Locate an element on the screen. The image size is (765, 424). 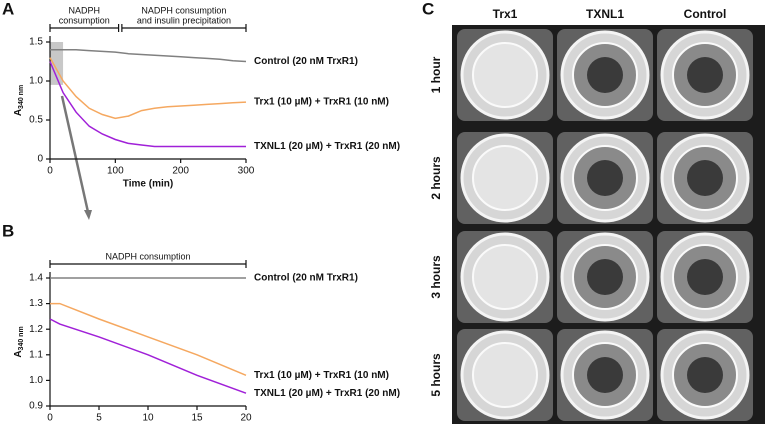
annotation: consumption is located at coordinates (84, 20).